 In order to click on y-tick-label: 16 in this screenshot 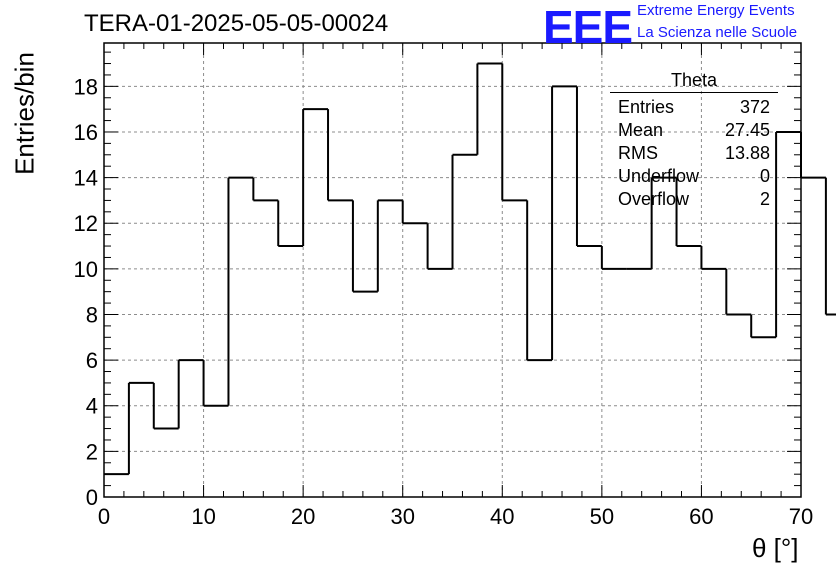, I will do `click(86, 132)`.